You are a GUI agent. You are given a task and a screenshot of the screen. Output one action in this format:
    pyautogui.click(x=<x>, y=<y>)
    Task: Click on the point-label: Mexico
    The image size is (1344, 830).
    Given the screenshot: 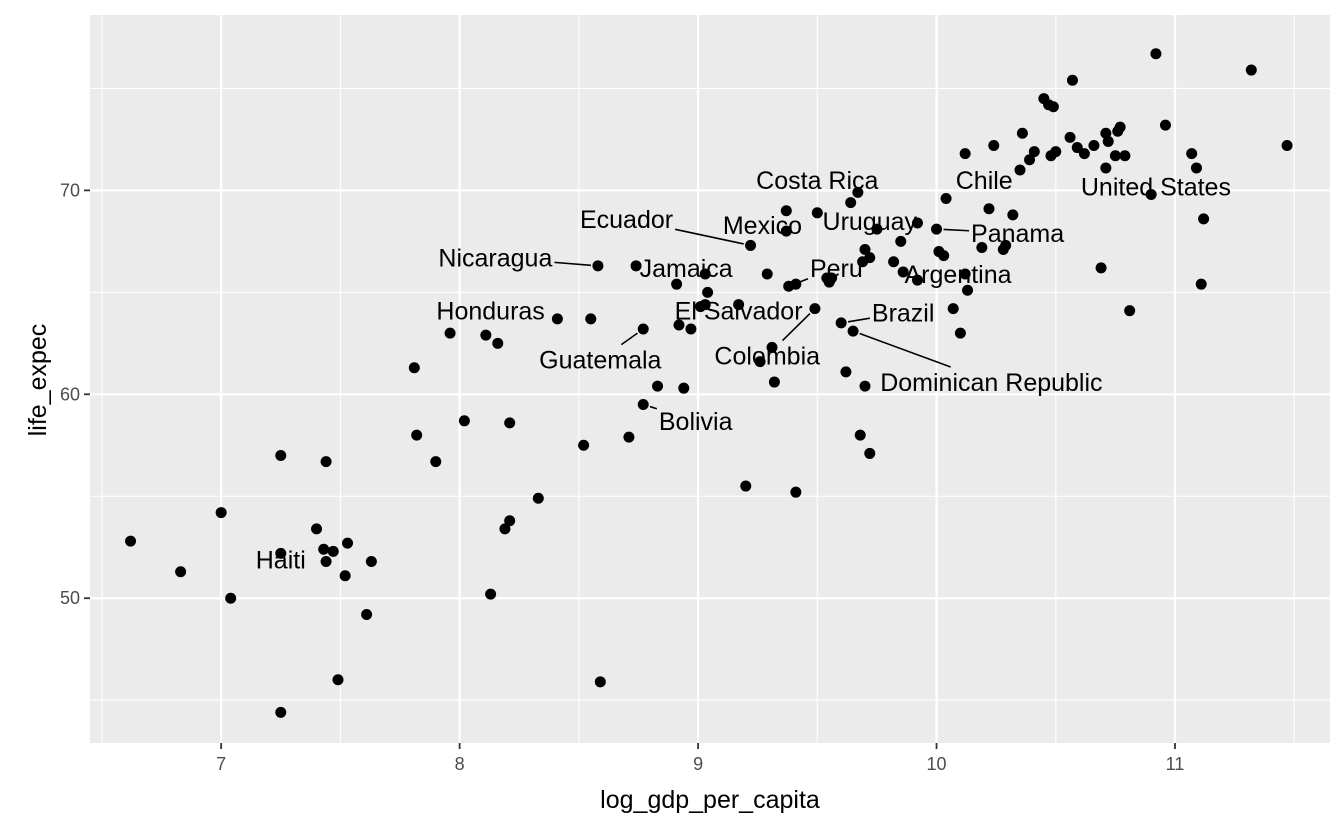 What is the action you would take?
    pyautogui.click(x=762, y=226)
    